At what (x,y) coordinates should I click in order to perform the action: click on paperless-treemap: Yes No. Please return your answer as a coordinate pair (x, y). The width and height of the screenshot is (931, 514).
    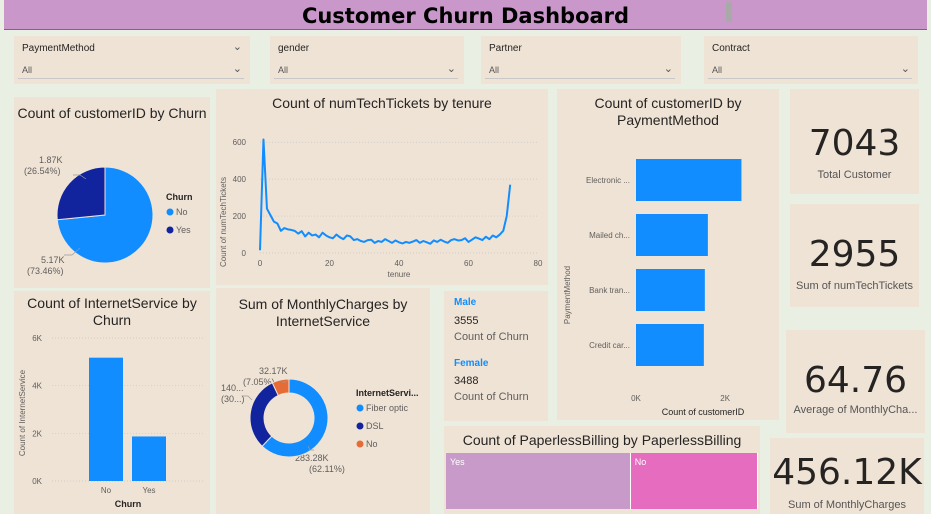
    Looking at the image, I should click on (602, 481).